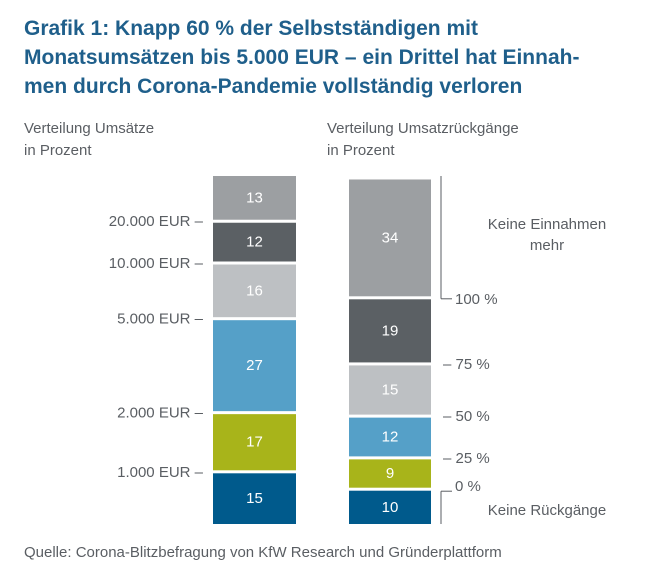 Image resolution: width=660 pixels, height=577 pixels. I want to click on segment-value-label: 17, so click(254, 442).